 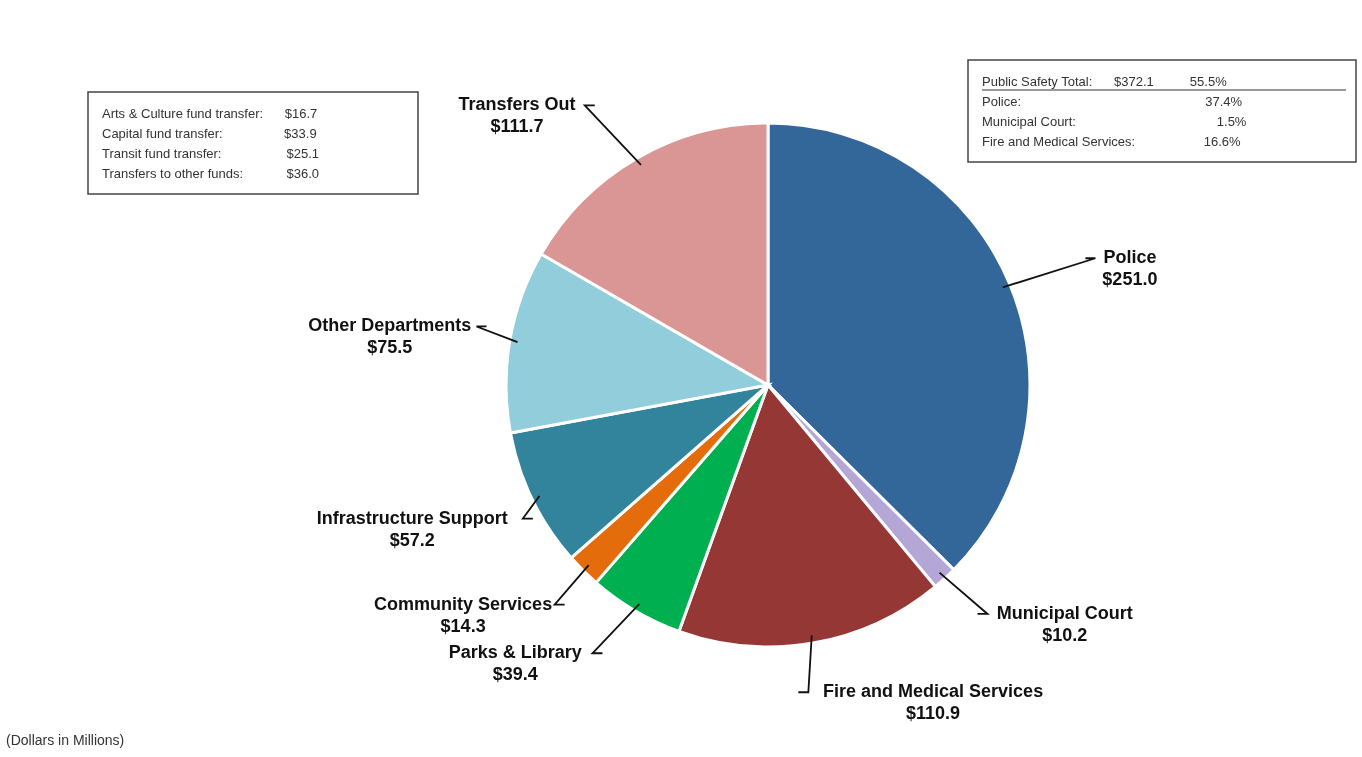 What do you see at coordinates (210, 113) in the screenshot?
I see `text: Arts & Culture fund transfer: $16.7` at bounding box center [210, 113].